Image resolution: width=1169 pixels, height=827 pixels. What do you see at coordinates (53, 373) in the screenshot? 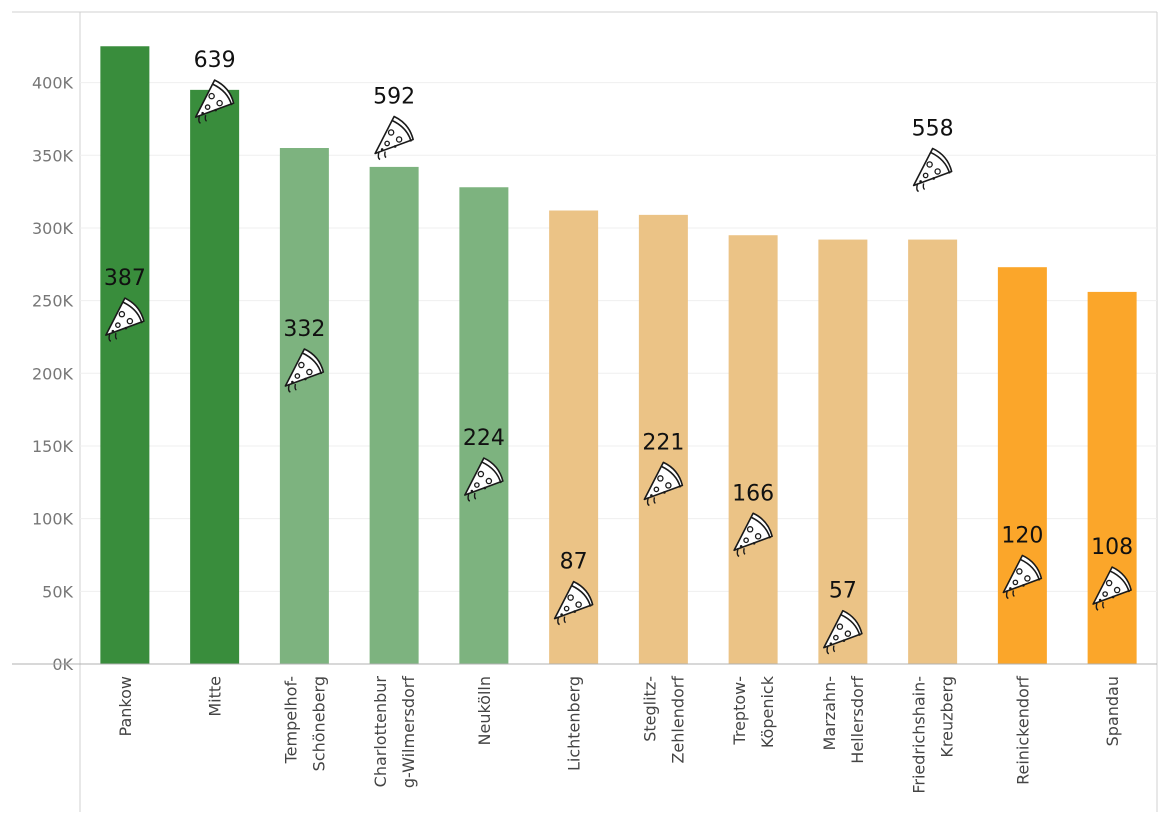
I see `y-tick-label: 200K` at bounding box center [53, 373].